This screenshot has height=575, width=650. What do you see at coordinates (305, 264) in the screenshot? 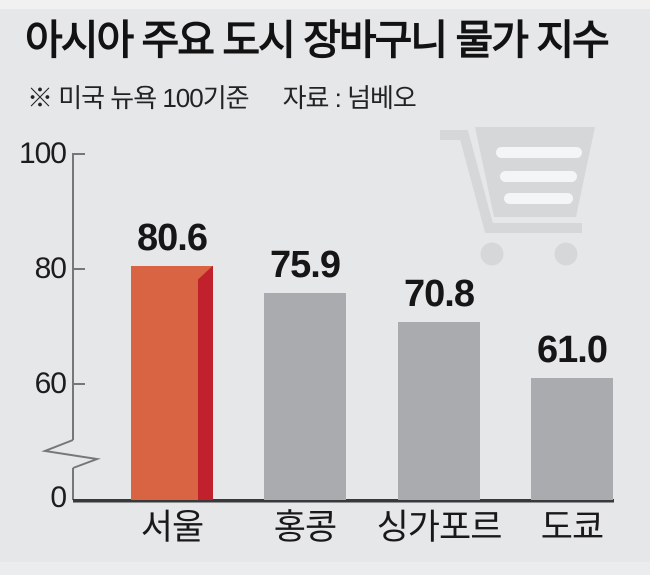
I see `value-label: 75.9` at bounding box center [305, 264].